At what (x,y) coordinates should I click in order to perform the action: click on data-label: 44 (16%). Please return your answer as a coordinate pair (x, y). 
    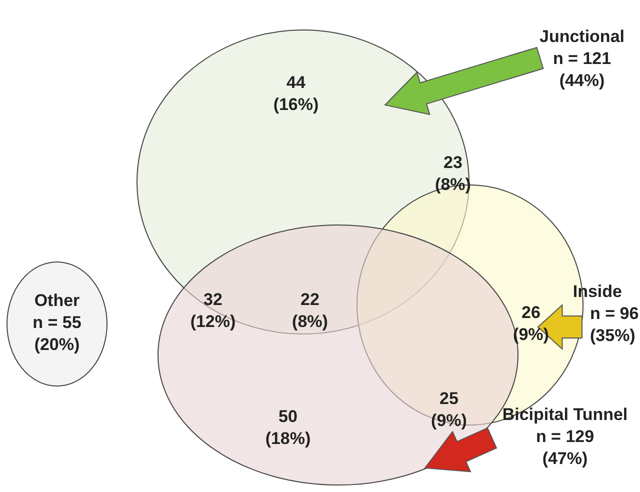
    Looking at the image, I should click on (296, 93).